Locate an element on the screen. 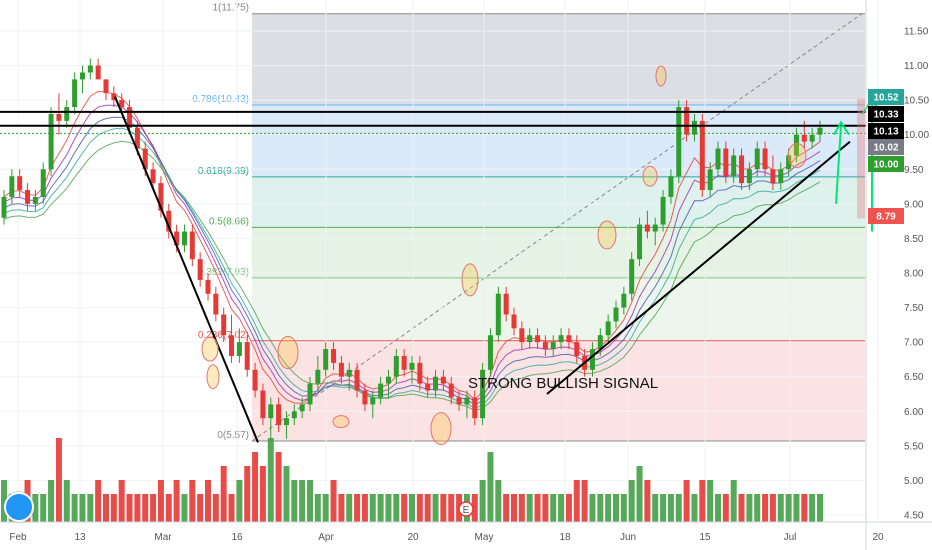 The height and width of the screenshot is (550, 932). x-tick-label: 15 is located at coordinates (705, 537).